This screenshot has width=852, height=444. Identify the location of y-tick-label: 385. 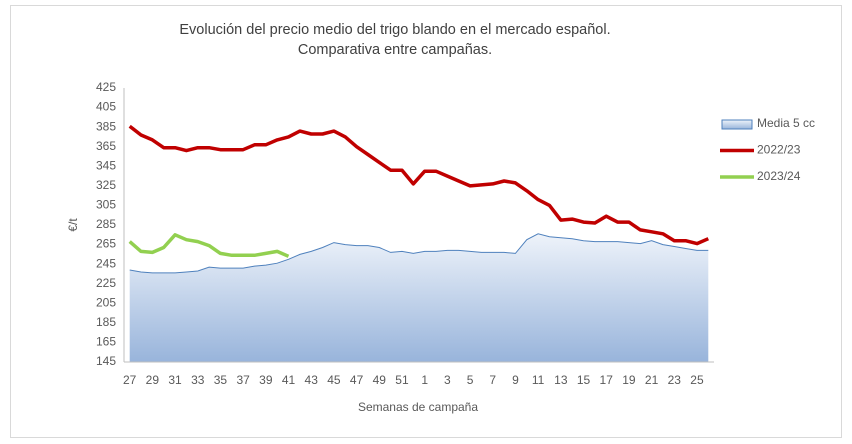
(106, 126).